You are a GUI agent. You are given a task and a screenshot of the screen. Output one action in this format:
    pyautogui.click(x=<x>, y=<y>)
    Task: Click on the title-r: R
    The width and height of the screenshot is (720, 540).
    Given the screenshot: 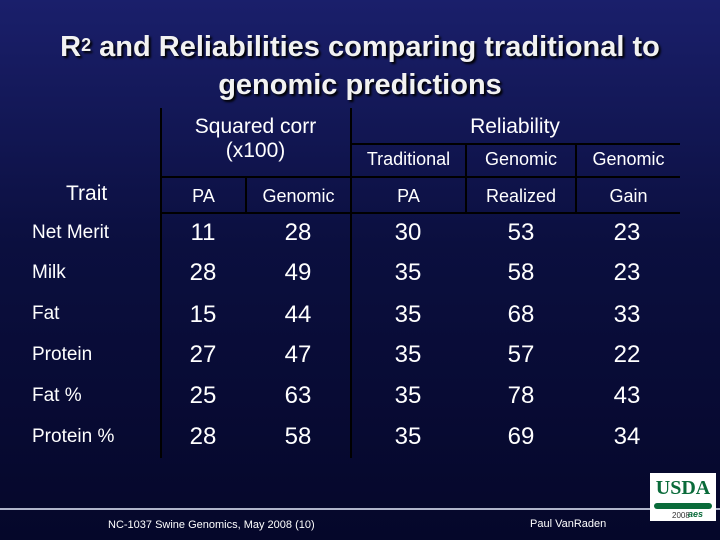 What is the action you would take?
    pyautogui.click(x=71, y=47)
    